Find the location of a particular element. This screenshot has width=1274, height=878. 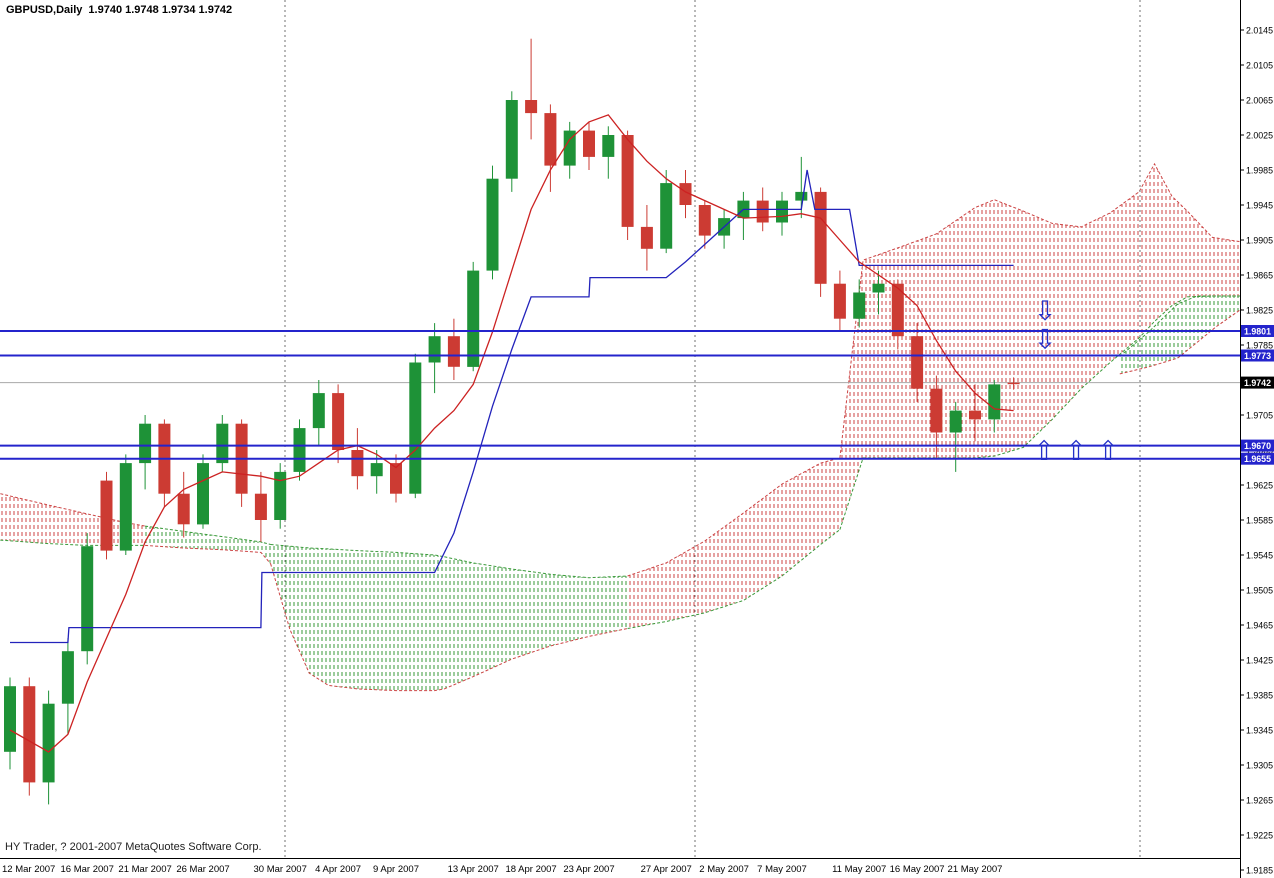

y-axis-label: 1.9265 is located at coordinates (1259, 801).